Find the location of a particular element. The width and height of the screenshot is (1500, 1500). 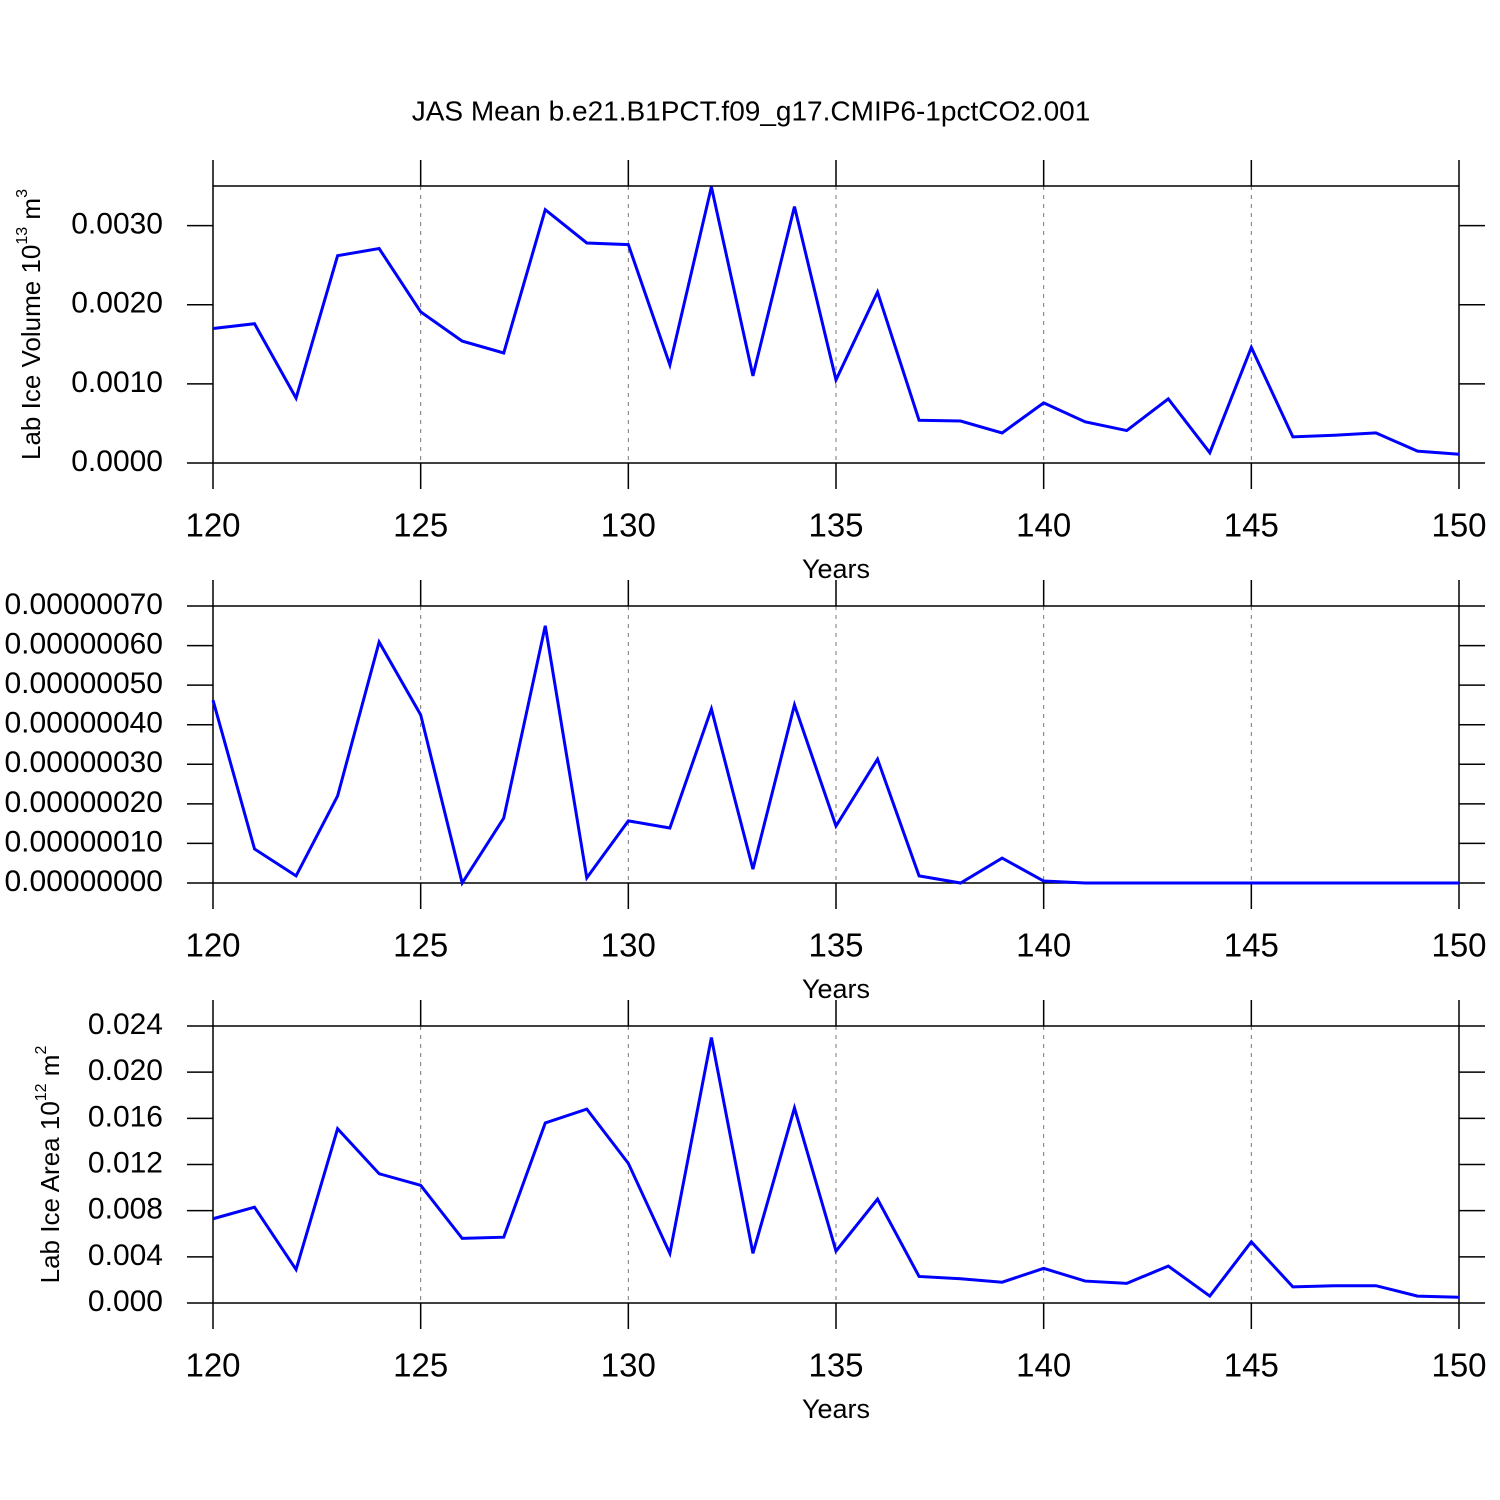

y-tick-label: 0.016 is located at coordinates (125, 1116).